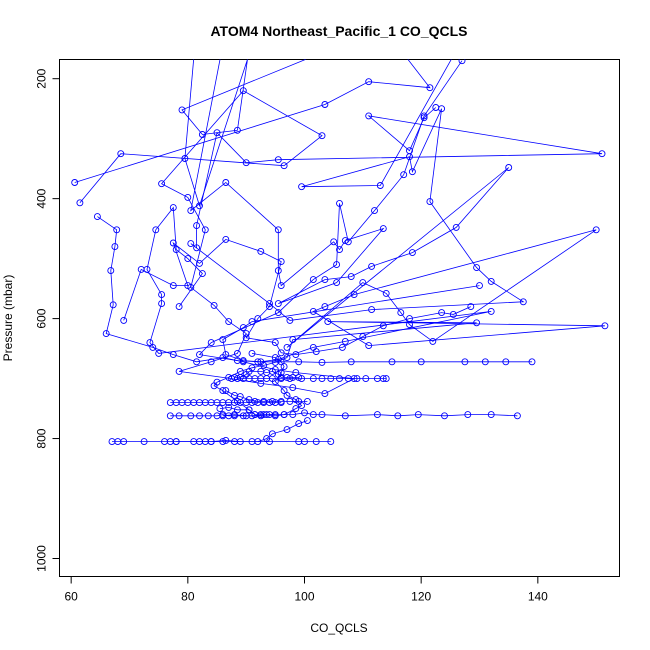 The image size is (650, 650). I want to click on y-tick-label: 600, so click(42, 318).